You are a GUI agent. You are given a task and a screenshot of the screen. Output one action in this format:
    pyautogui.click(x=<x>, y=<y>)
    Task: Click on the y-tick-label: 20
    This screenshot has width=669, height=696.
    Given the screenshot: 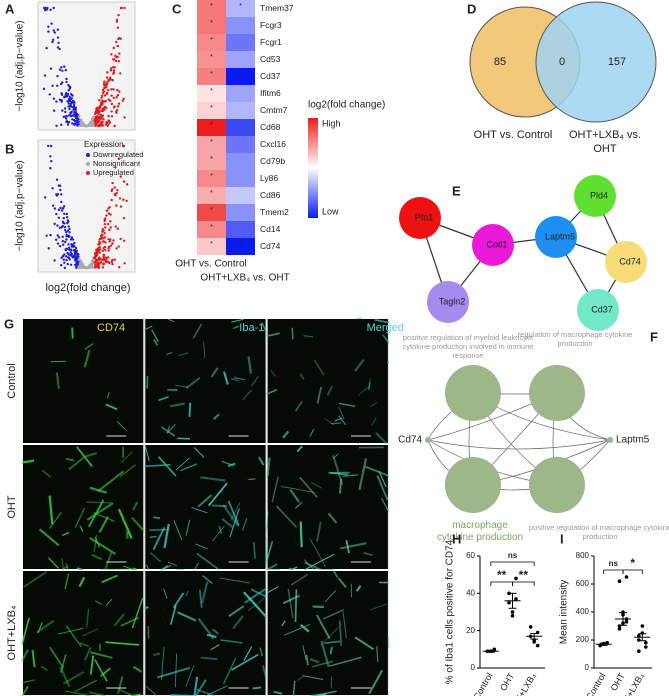 What is the action you would take?
    pyautogui.click(x=470, y=630)
    